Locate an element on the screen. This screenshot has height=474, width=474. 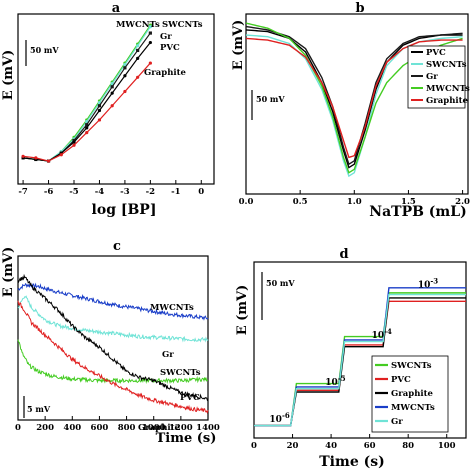
x-axis-title: NaTPB (mL) is located at coordinates (417, 212).